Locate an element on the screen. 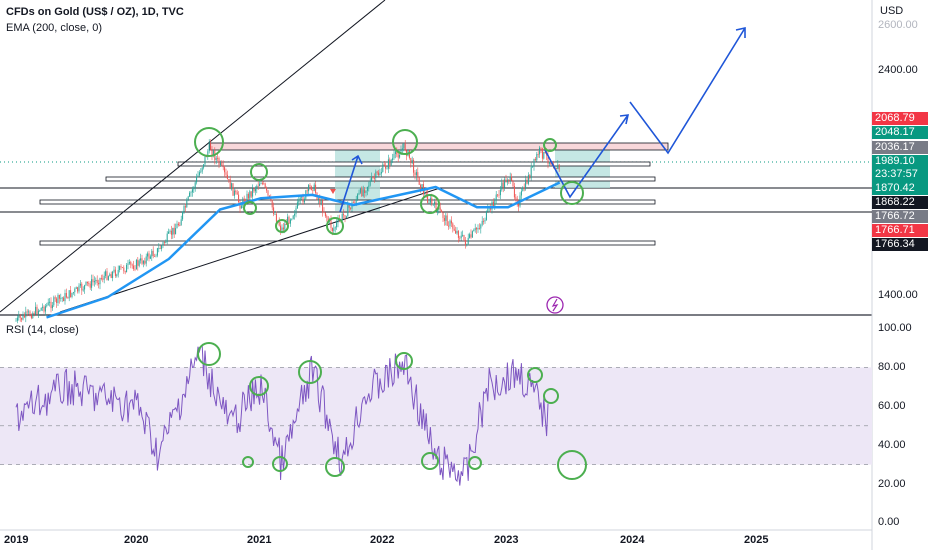  price-tag-2048: 2048.17 is located at coordinates (900, 132).